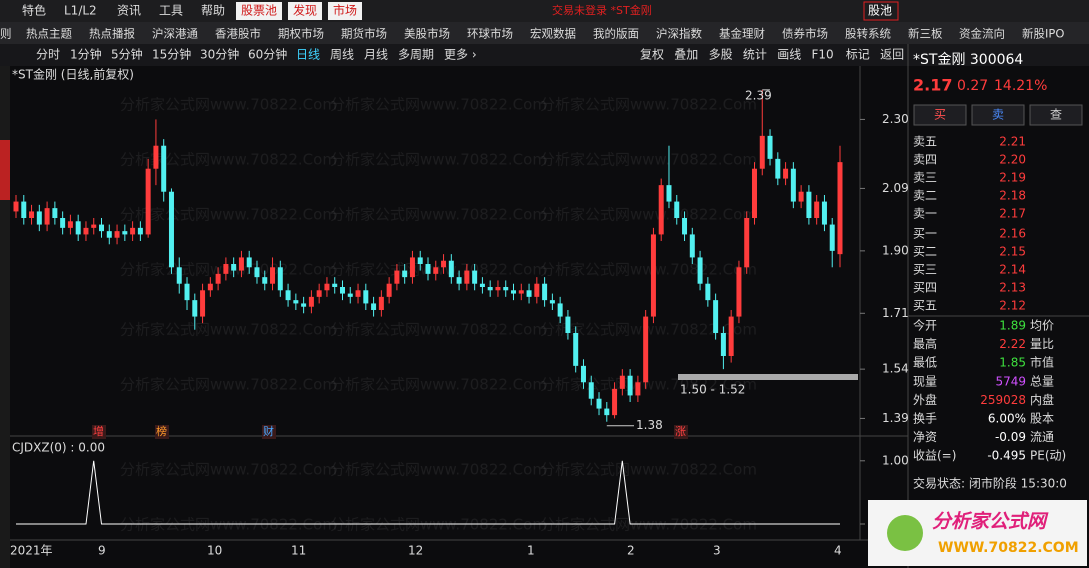  What do you see at coordinates (267, 54) in the screenshot?
I see `period-tab: 60分钟` at bounding box center [267, 54].